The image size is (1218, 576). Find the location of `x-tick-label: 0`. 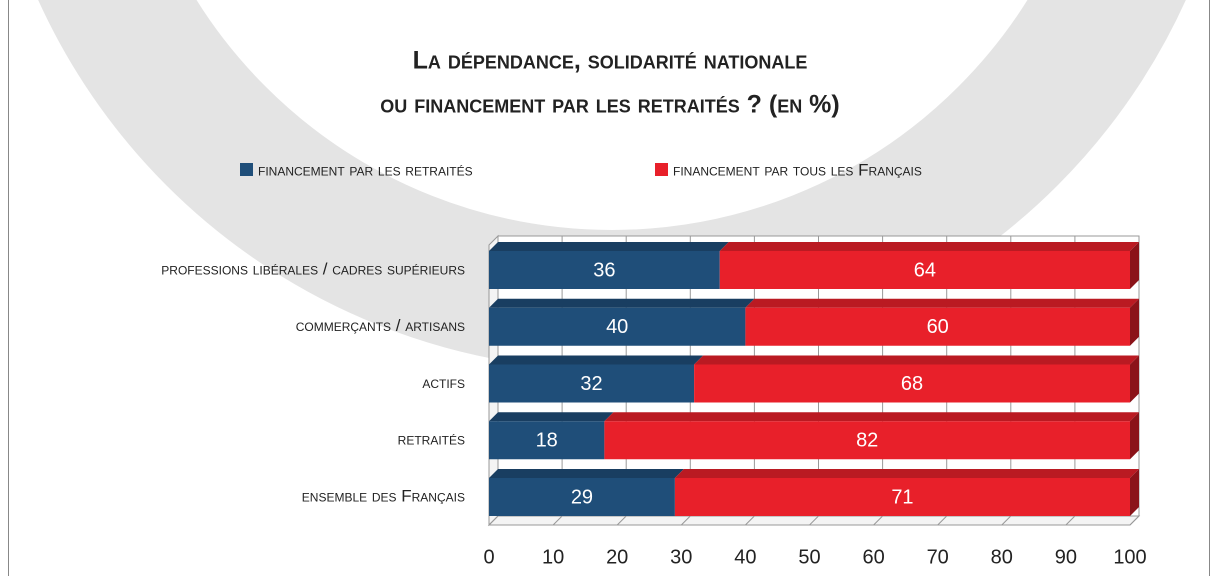

x-tick-label: 0 is located at coordinates (488, 557).